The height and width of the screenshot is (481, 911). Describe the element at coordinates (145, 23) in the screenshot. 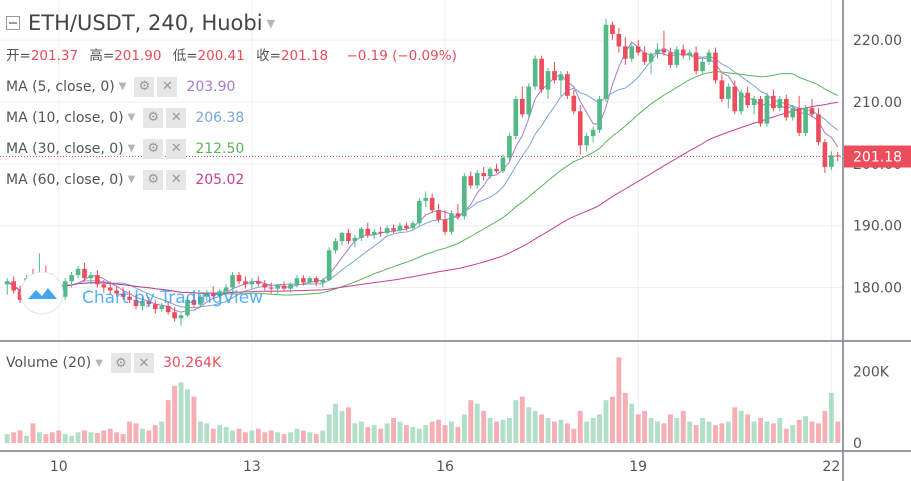

I see `symbol-title: ETH/USDT, 240, Huobi` at that location.